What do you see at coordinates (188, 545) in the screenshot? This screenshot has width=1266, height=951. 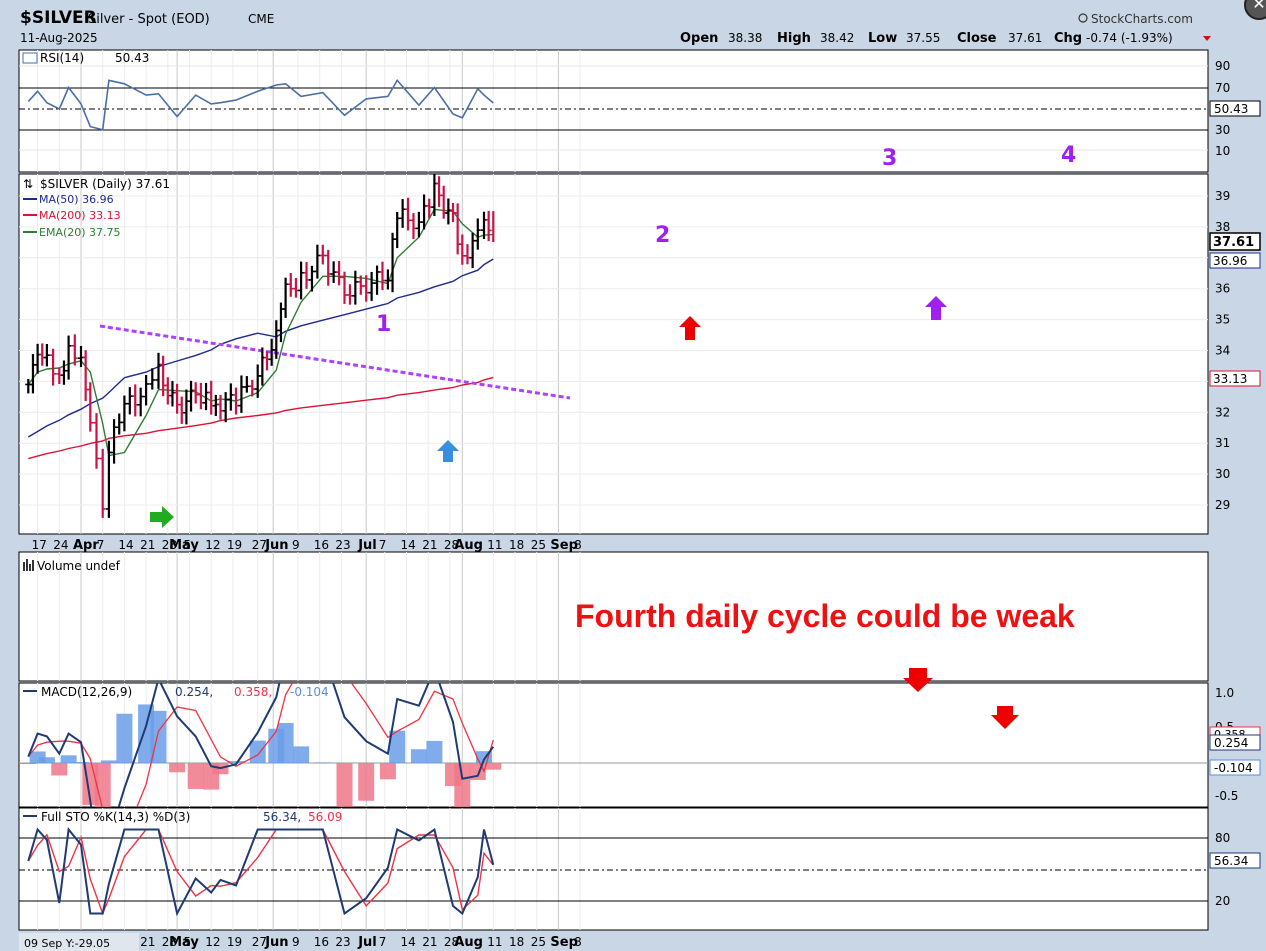 I see `x-tick-label: 5` at bounding box center [188, 545].